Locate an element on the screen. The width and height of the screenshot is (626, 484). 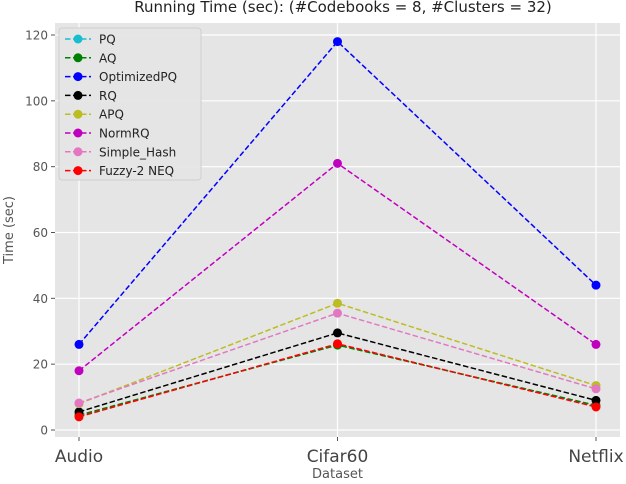
x-tick-label: Cifar60 is located at coordinates (338, 457).